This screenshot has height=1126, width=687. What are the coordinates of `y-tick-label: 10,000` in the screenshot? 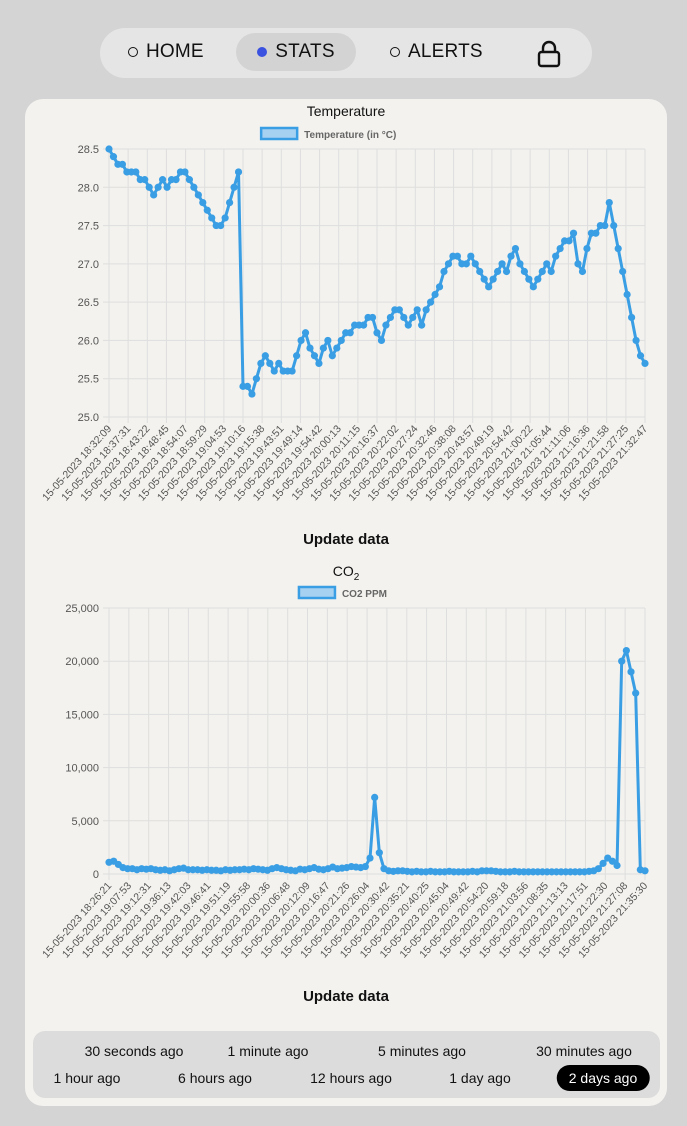 It's located at (82, 769).